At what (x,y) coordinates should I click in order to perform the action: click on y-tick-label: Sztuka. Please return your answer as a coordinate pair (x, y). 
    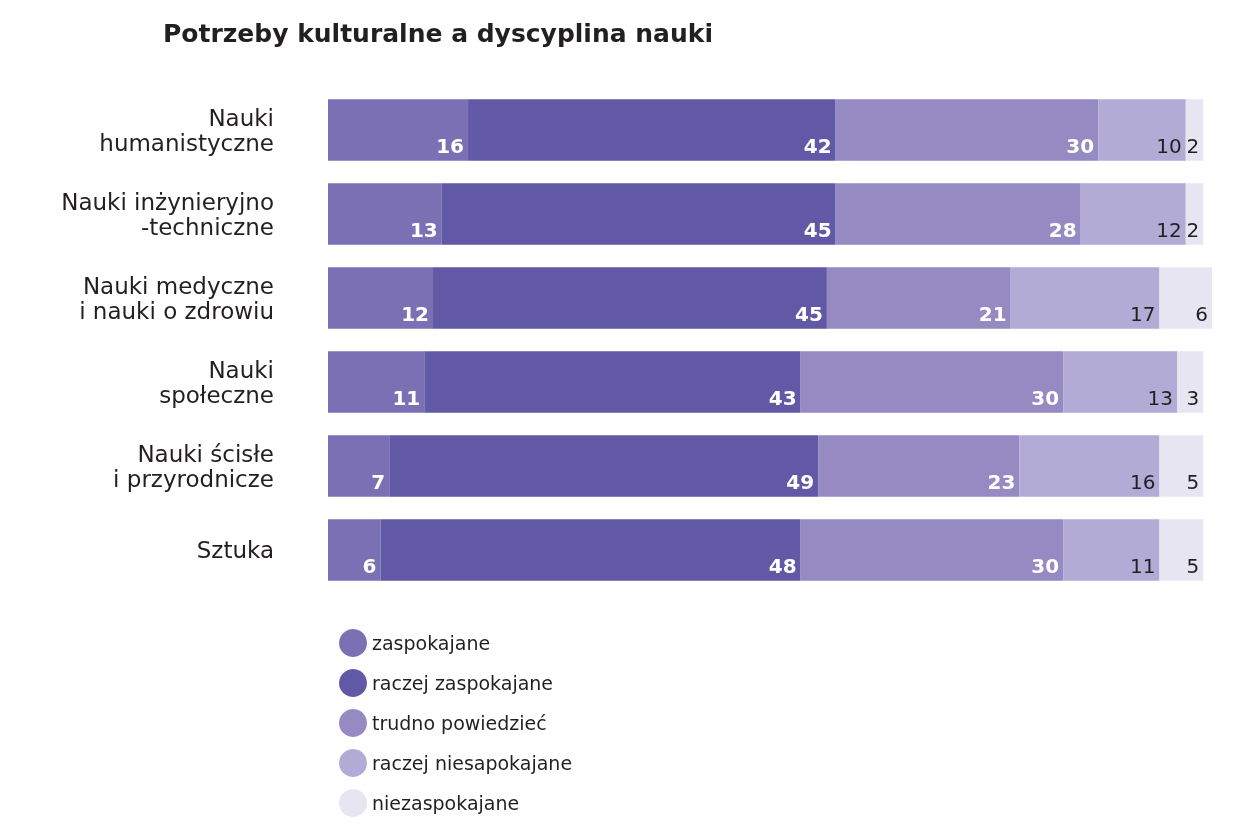
    Looking at the image, I should click on (235, 550).